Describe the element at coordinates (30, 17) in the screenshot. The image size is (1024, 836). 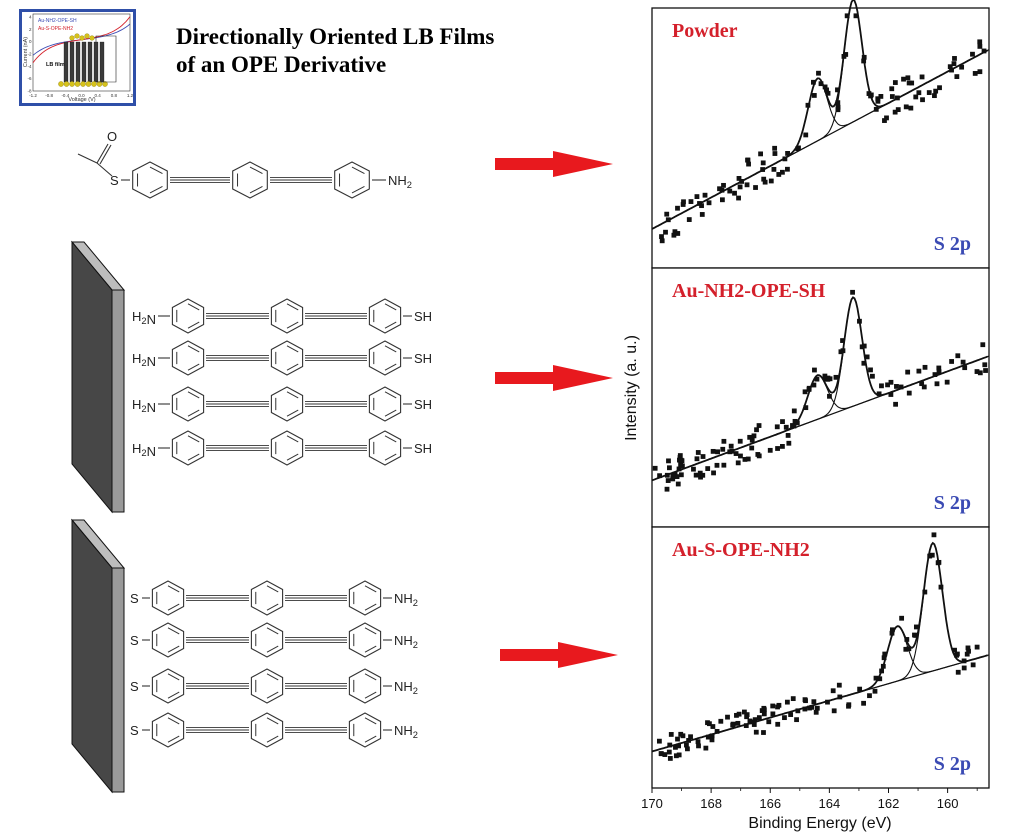
I see `inset-y-tick-label: 4` at that location.